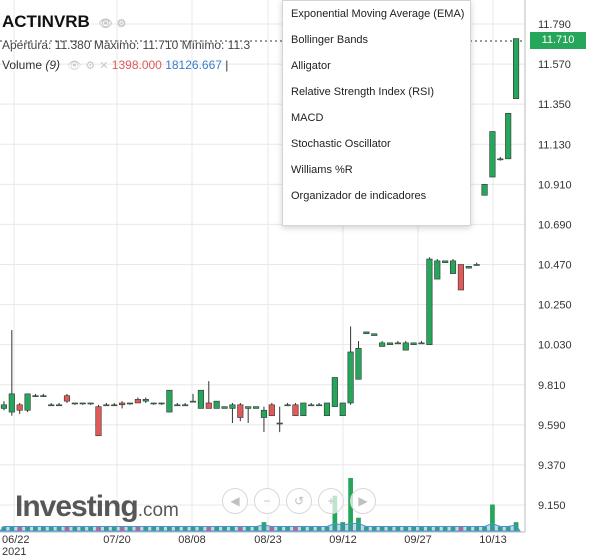 The width and height of the screenshot is (602, 560). What do you see at coordinates (341, 144) in the screenshot?
I see `menu-item-stochastic: Stochastic Oscillator` at bounding box center [341, 144].